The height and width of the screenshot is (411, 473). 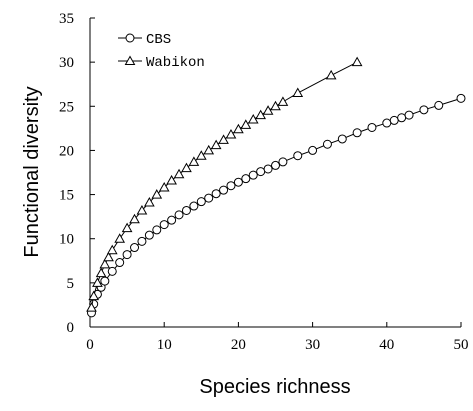 I want to click on x-tick-label: 30, so click(x=312, y=345).